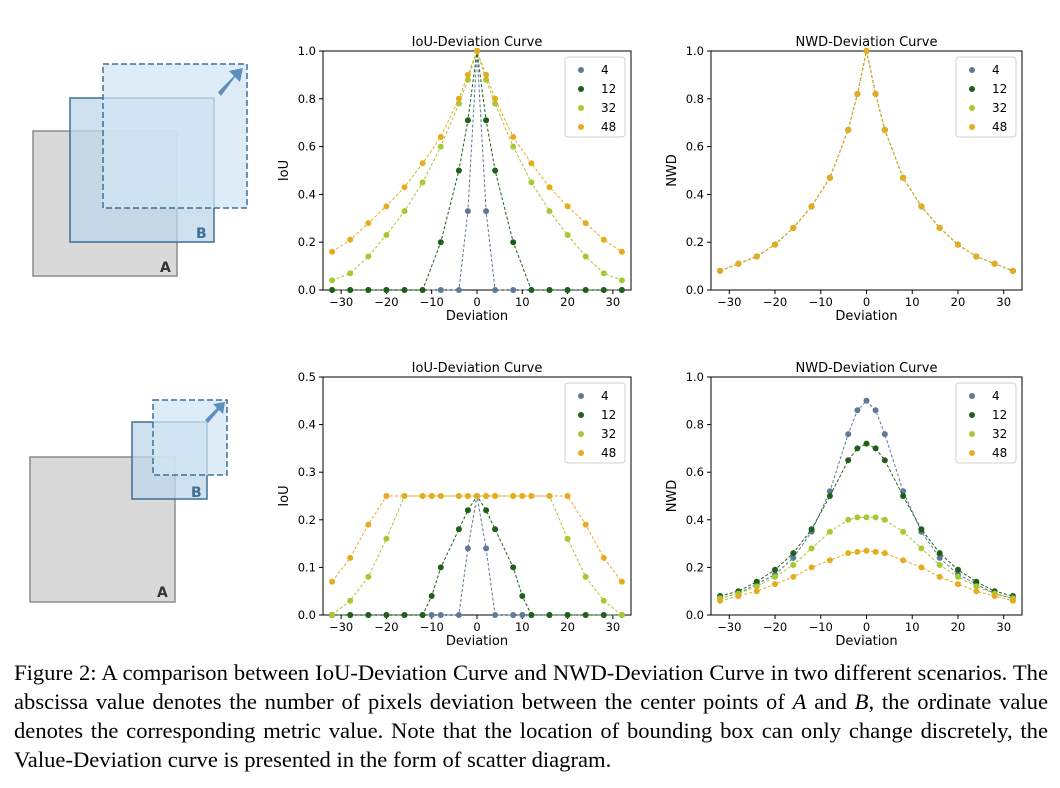  Describe the element at coordinates (165, 268) in the screenshot. I see `label-a: A` at that location.